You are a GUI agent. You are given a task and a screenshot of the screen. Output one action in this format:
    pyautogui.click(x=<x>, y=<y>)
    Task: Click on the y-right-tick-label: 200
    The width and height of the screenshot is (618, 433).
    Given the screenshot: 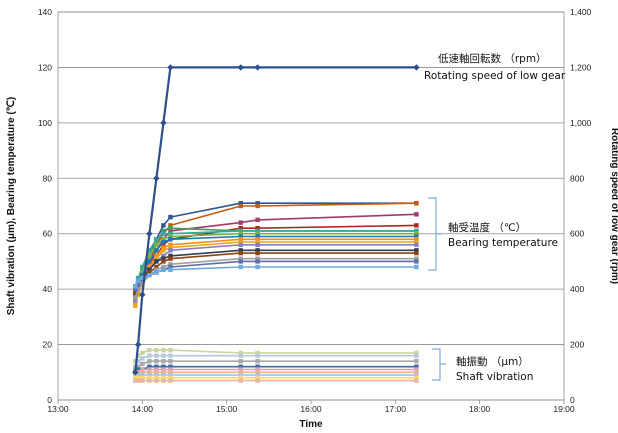 What is the action you would take?
    pyautogui.click(x=577, y=345)
    